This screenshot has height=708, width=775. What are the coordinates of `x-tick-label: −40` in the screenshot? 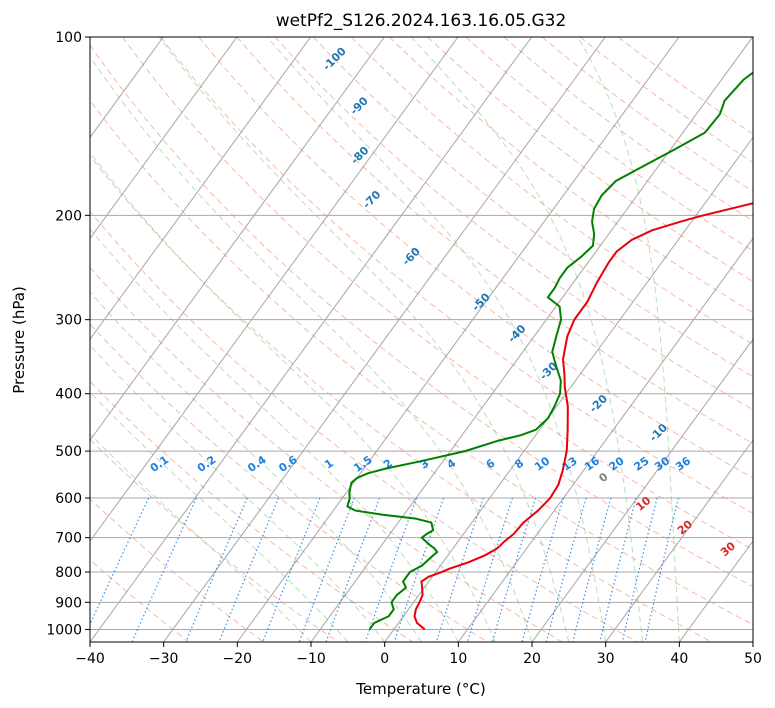 It's located at (90, 659).